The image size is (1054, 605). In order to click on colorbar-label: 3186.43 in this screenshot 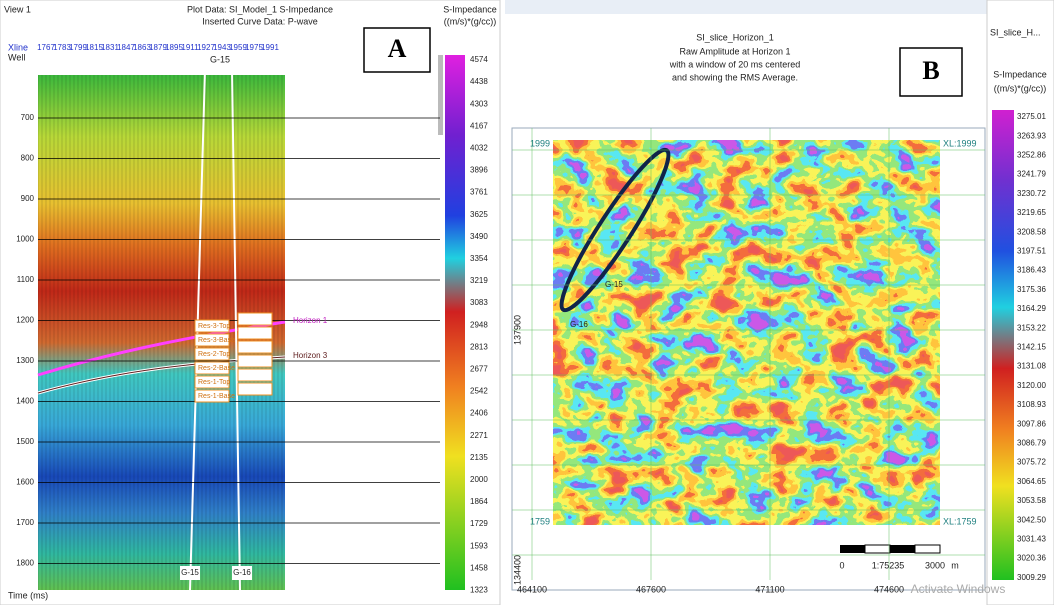, I will do `click(1031, 270)`.